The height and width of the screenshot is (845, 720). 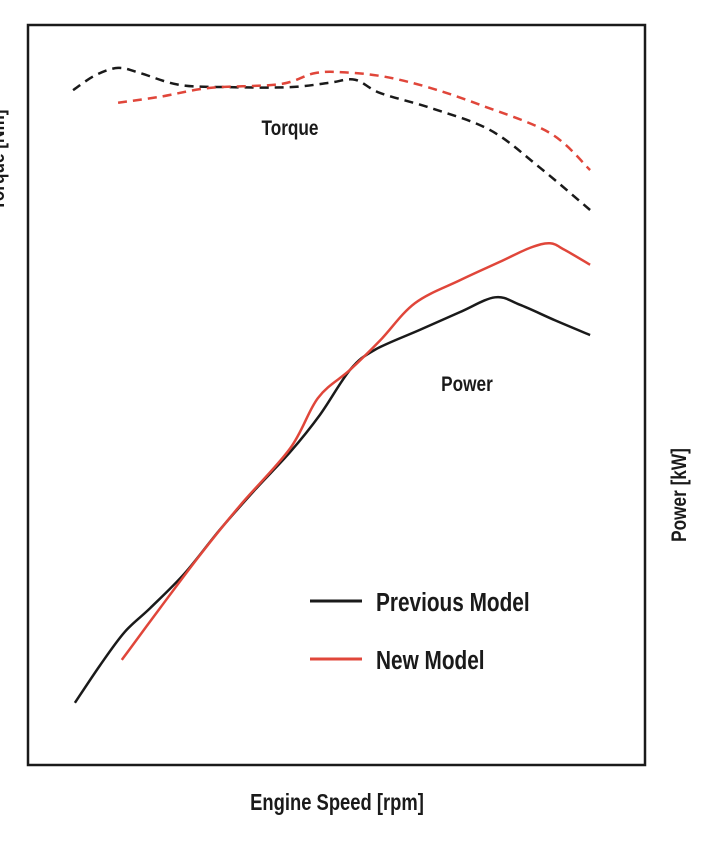 What do you see at coordinates (430, 660) in the screenshot?
I see `legend-label-new: New Model` at bounding box center [430, 660].